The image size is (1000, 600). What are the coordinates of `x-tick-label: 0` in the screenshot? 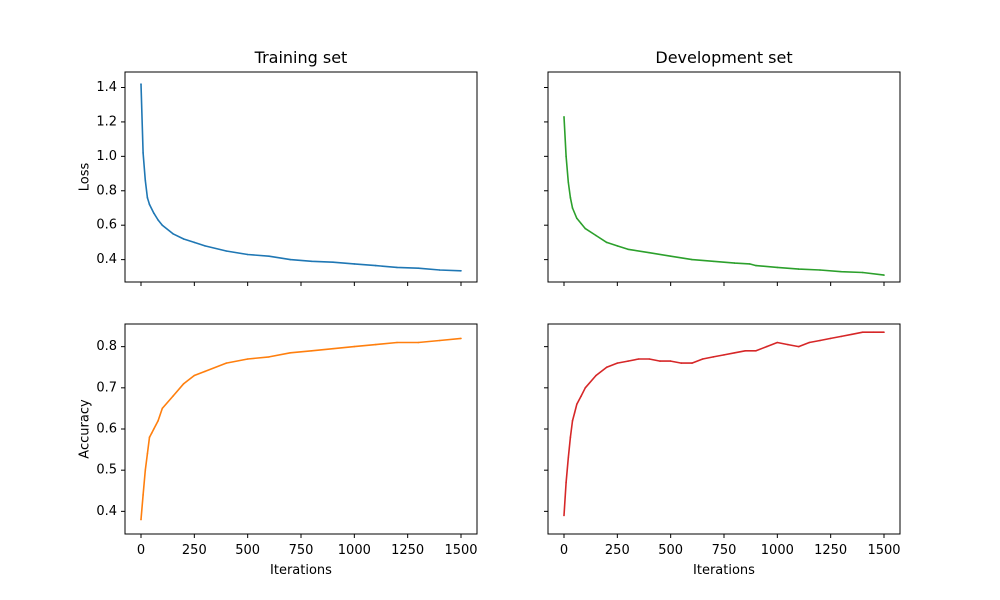 It's located at (564, 550).